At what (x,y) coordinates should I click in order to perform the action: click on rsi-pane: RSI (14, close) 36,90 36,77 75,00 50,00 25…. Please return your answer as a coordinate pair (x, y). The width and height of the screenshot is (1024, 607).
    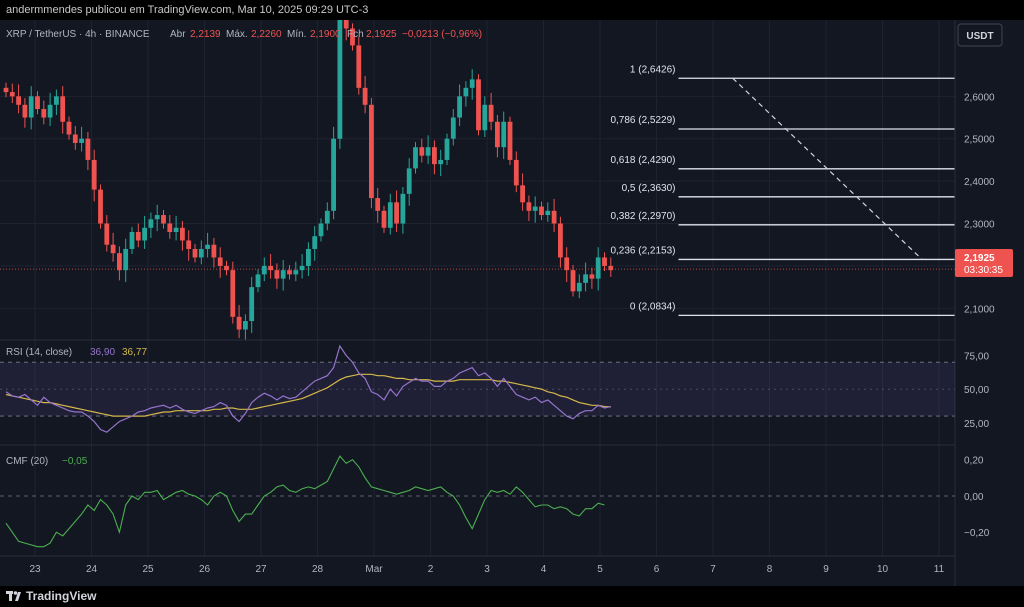
    Looking at the image, I should click on (494, 386).